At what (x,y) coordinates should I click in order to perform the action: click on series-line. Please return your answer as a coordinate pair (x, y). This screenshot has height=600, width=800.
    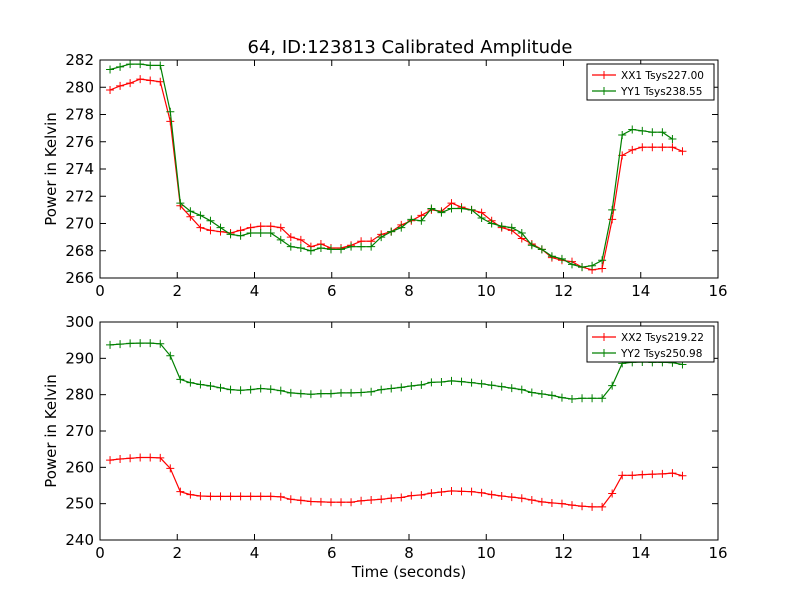
    Looking at the image, I should click on (396, 371).